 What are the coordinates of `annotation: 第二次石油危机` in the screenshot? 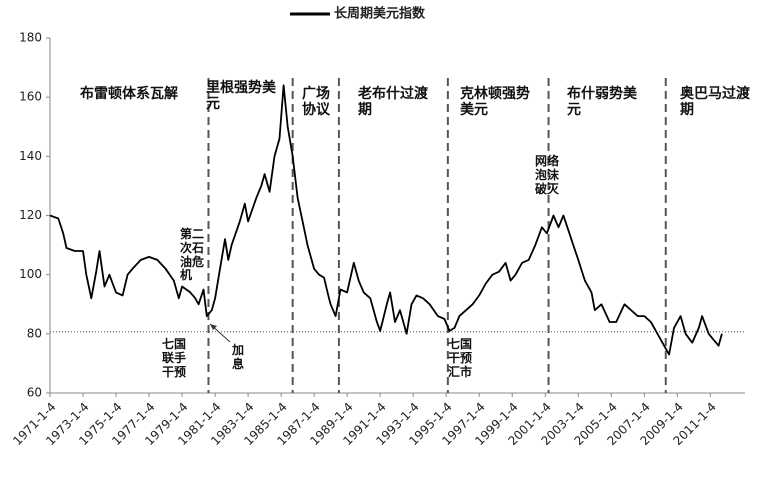 It's located at (192, 255).